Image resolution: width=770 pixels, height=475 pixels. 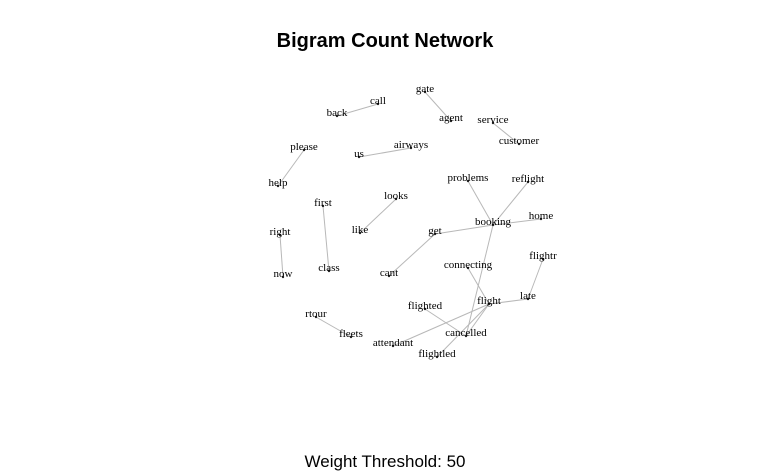 I want to click on edge-looks-like, so click(x=378, y=216).